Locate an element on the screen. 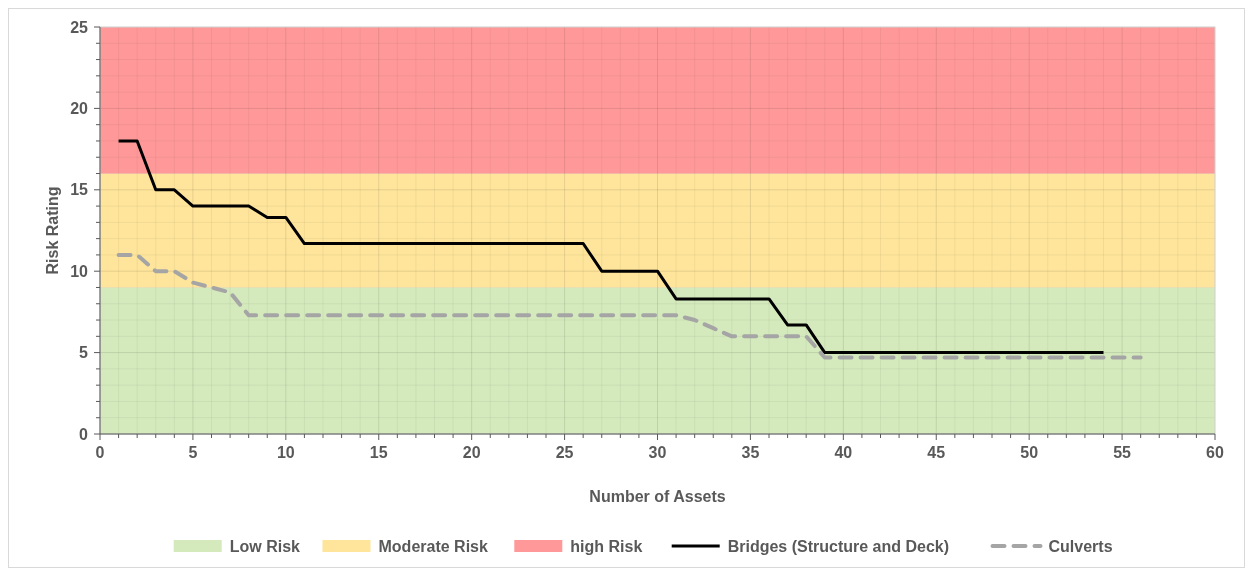 The width and height of the screenshot is (1253, 571). x-tick-label: 55 is located at coordinates (1122, 452).